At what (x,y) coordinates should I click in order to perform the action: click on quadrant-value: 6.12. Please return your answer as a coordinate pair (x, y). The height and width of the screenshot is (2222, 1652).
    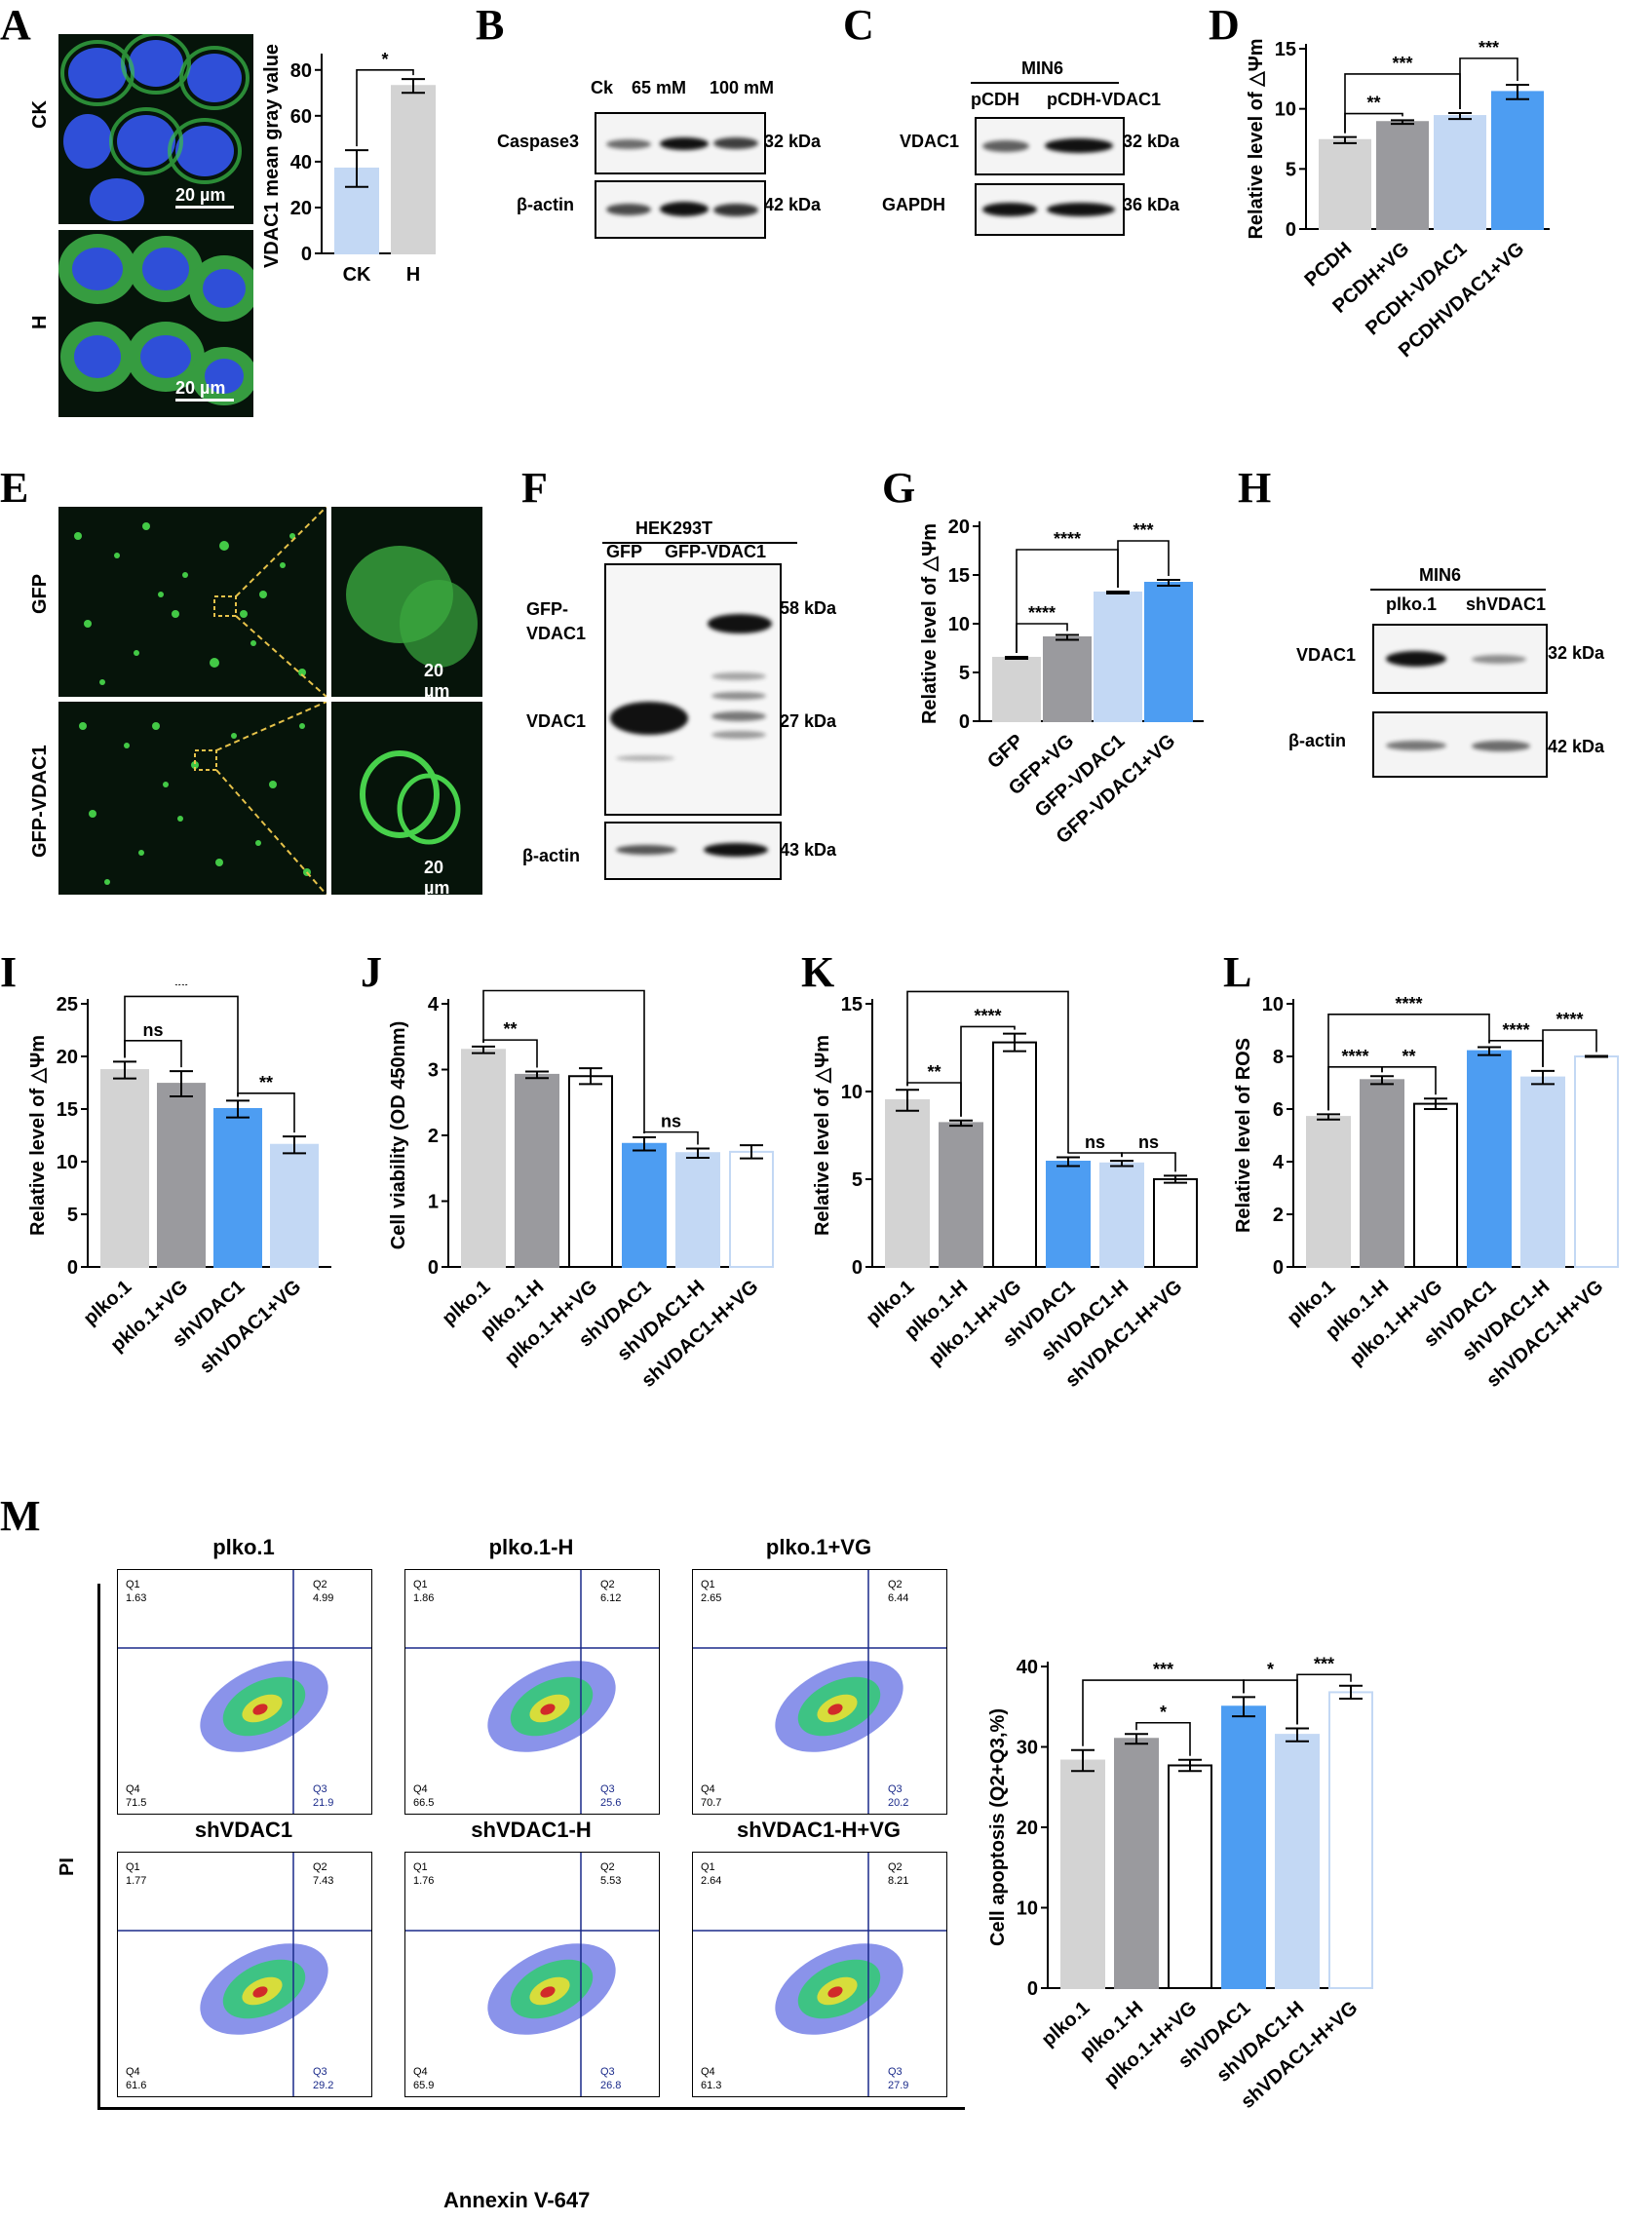
    Looking at the image, I should click on (610, 1598).